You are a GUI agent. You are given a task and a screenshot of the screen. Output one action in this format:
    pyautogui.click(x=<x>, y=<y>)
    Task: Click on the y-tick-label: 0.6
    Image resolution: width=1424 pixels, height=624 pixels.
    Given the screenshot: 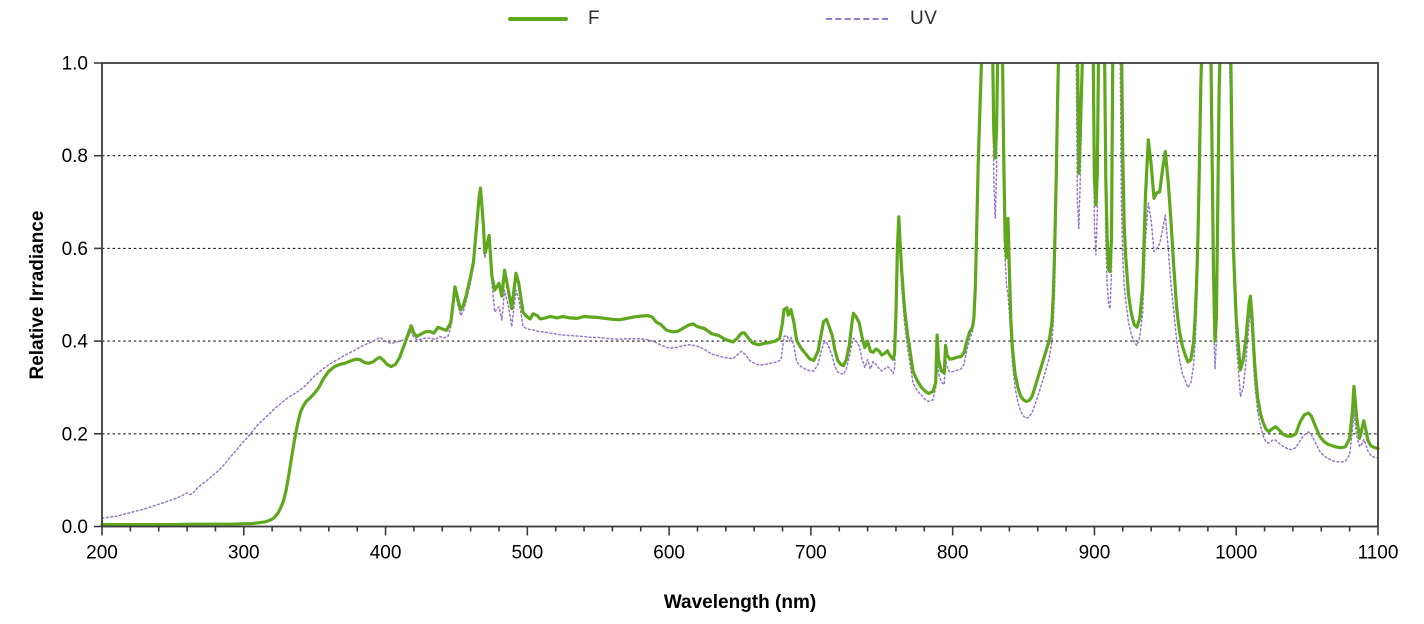 What is the action you would take?
    pyautogui.click(x=75, y=249)
    